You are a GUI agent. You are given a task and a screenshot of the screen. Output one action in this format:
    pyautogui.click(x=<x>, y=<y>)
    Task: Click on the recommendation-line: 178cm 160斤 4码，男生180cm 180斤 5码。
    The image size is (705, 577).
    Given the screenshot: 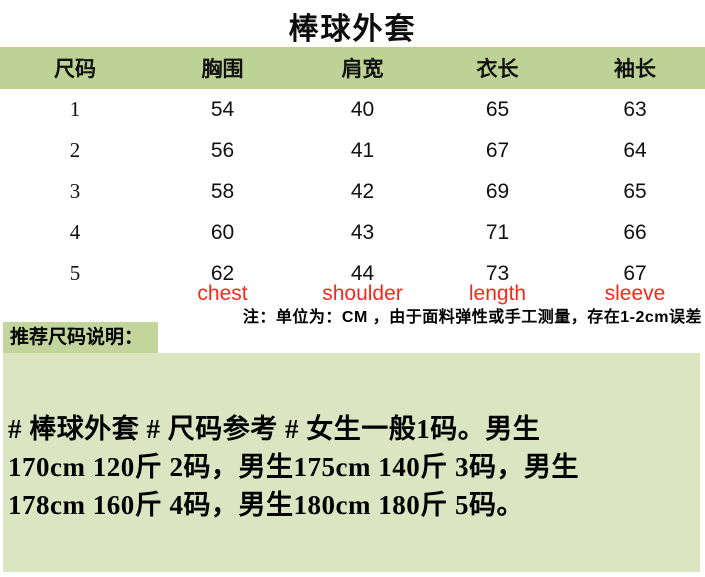 What is the action you would take?
    pyautogui.click(x=266, y=505)
    